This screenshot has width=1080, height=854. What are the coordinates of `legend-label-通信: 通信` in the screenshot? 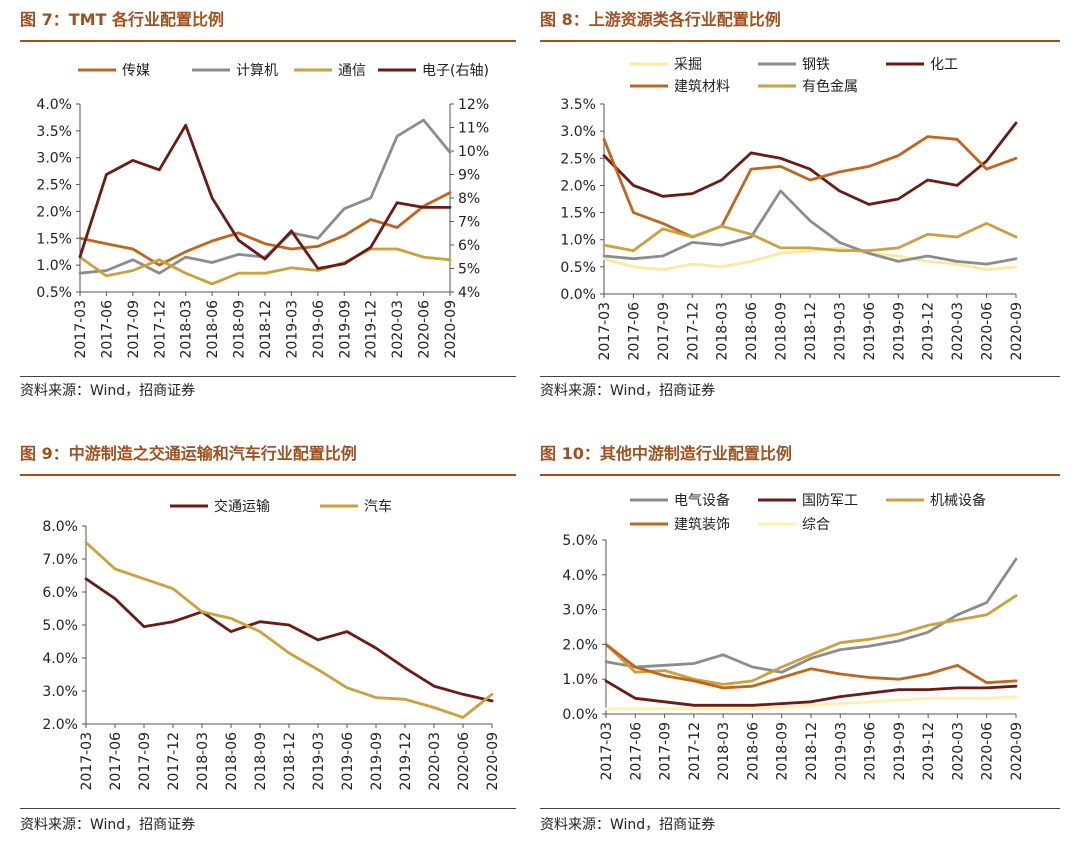 It's located at (352, 71).